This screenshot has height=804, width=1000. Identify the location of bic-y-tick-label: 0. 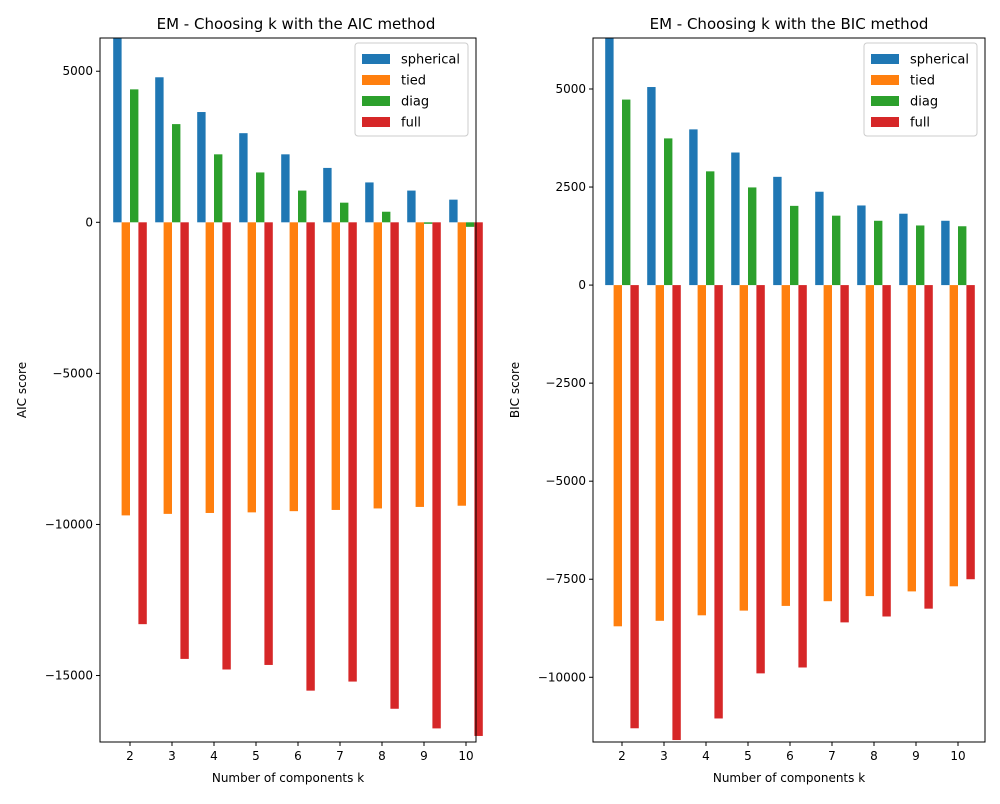
(582, 285).